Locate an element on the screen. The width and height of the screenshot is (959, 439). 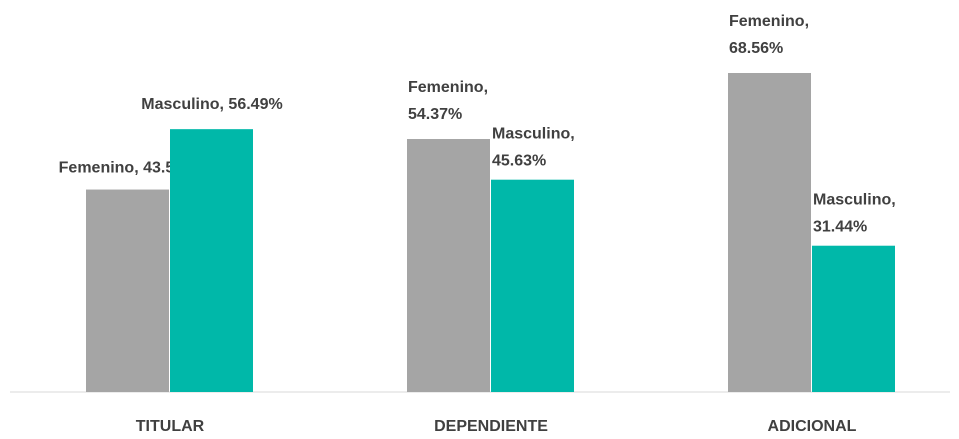
data-label: Masculino, 56.49% is located at coordinates (211, 104).